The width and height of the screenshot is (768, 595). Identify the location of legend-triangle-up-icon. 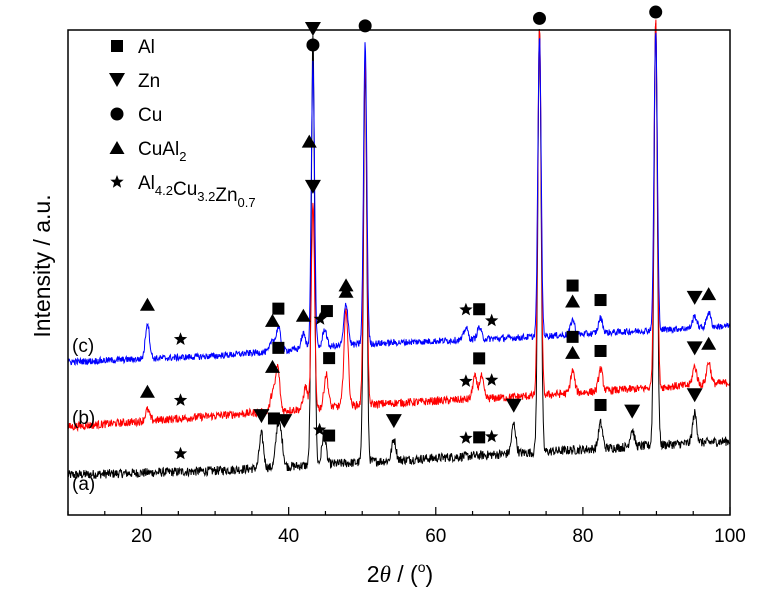
(117, 147).